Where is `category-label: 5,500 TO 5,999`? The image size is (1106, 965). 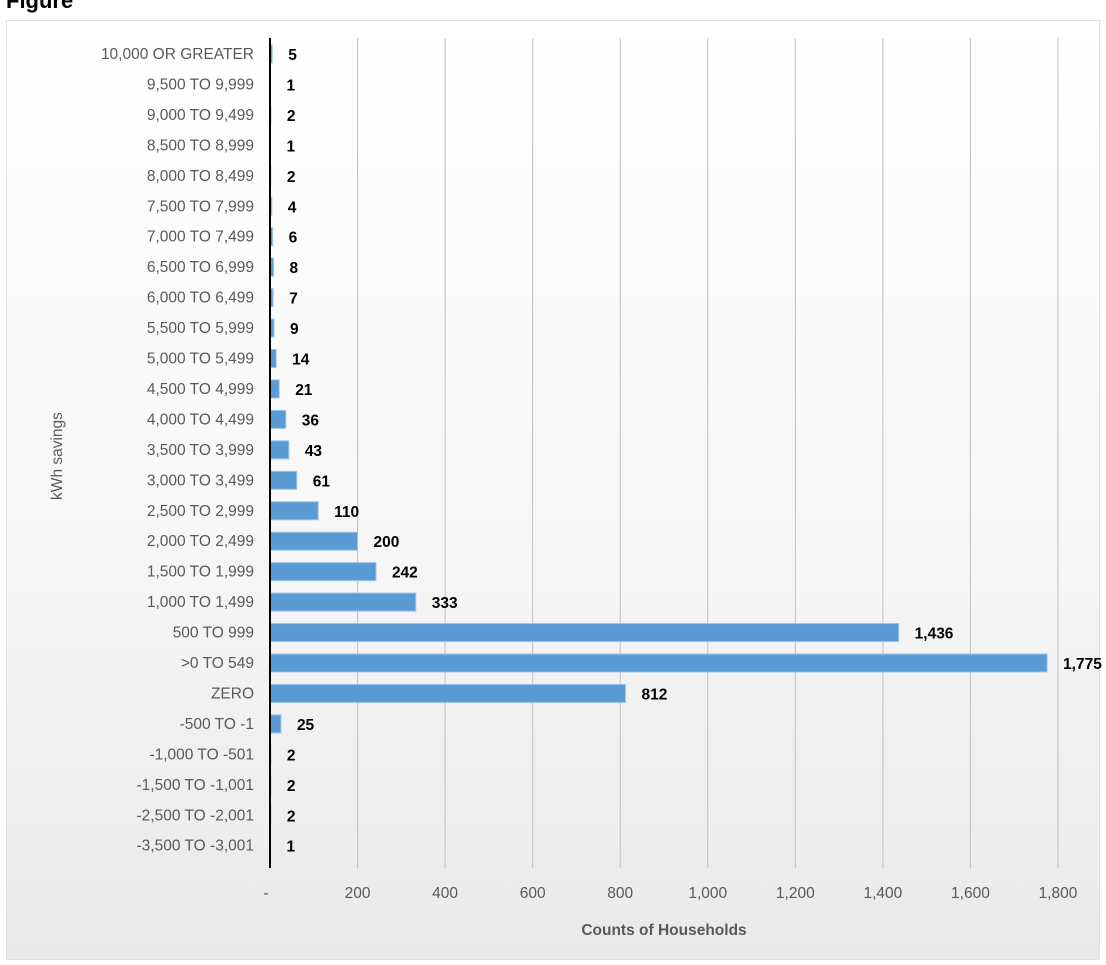
category-label: 5,500 TO 5,999 is located at coordinates (200, 328).